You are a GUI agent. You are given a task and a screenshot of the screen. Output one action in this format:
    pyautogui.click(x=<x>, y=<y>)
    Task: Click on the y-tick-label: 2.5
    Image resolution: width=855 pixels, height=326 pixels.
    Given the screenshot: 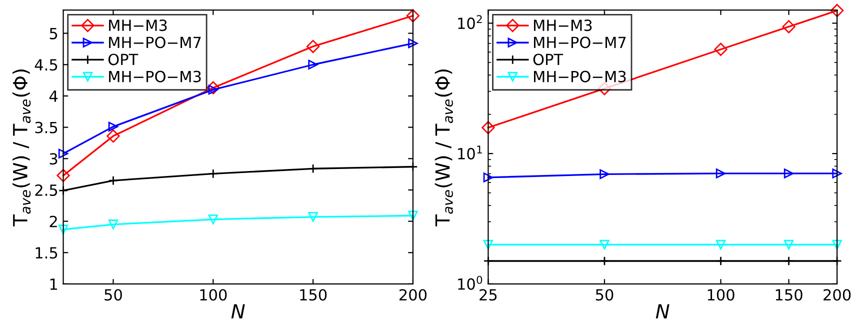 What is the action you would take?
    pyautogui.click(x=46, y=190)
    